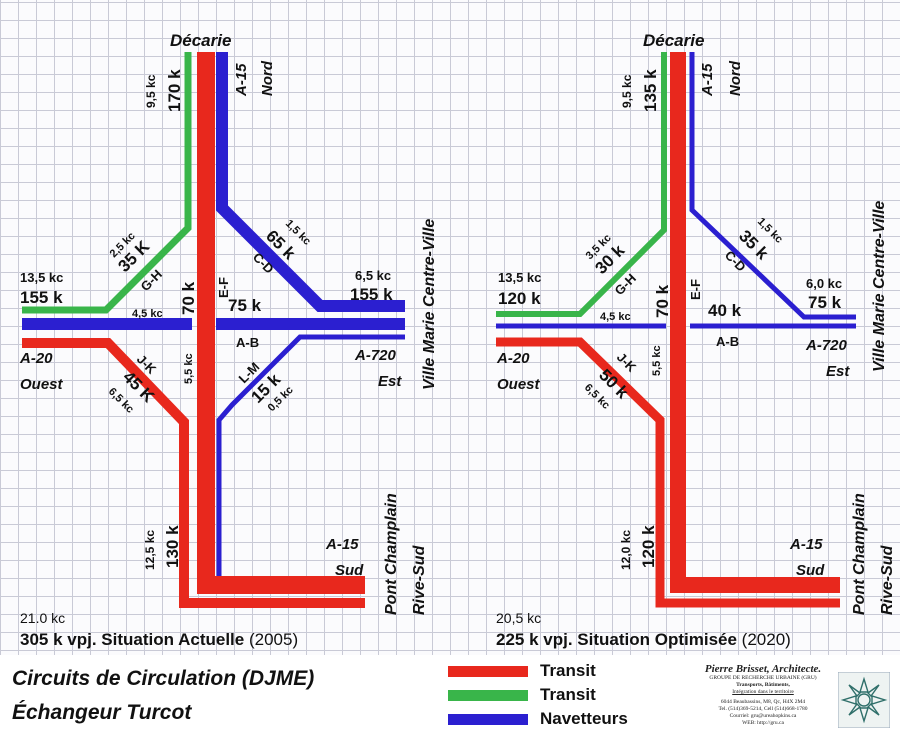 This screenshot has height=738, width=900. What do you see at coordinates (278, 678) in the screenshot?
I see `title-acronym: (DJME)` at bounding box center [278, 678].